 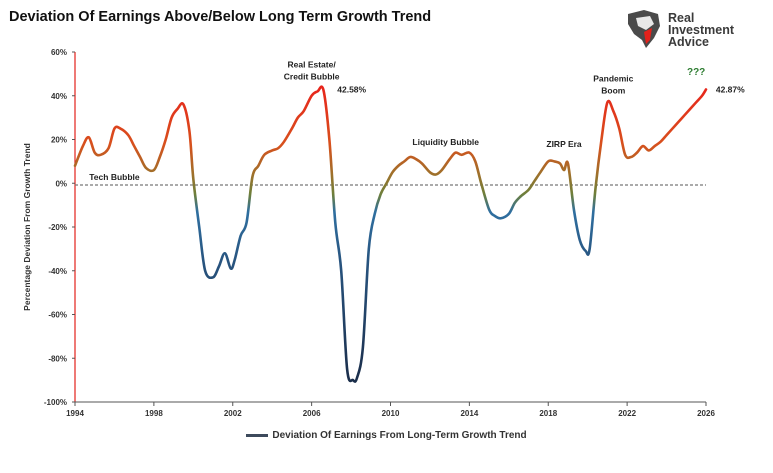 I want to click on annotation-label: Real Estate/, so click(x=312, y=64).